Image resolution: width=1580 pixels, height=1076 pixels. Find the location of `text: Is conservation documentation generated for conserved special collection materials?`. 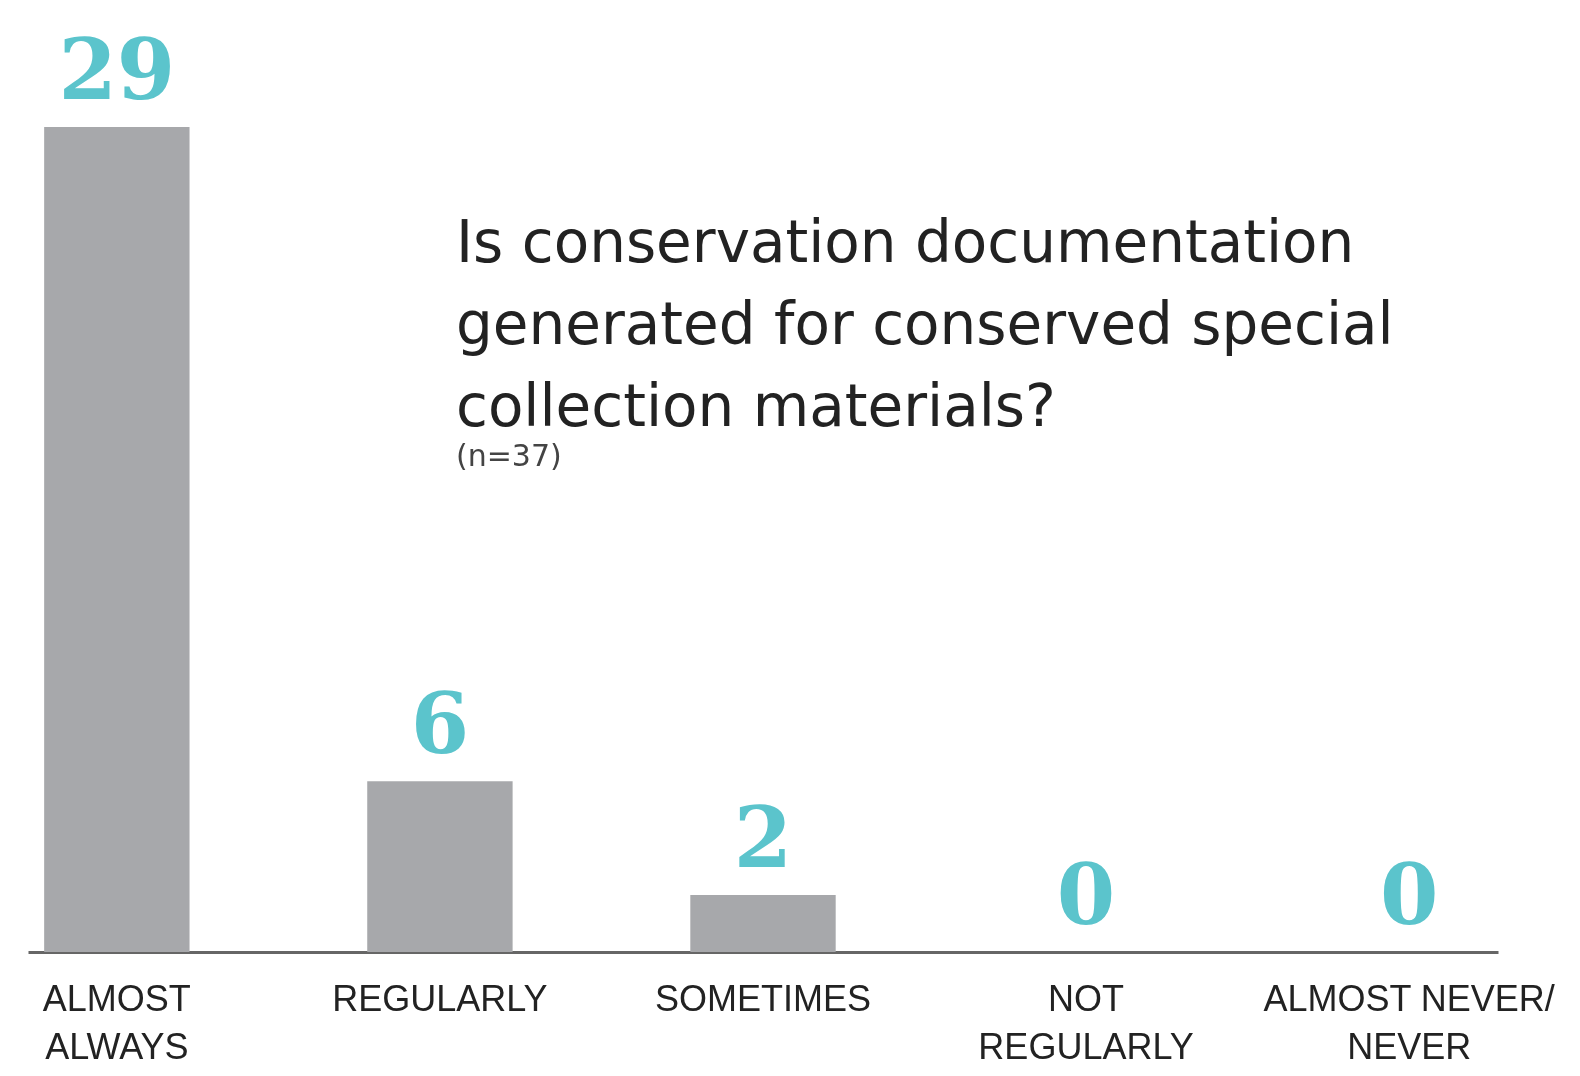

text: Is conservation documentation generated for conserved special collection materials? is located at coordinates (925, 324).